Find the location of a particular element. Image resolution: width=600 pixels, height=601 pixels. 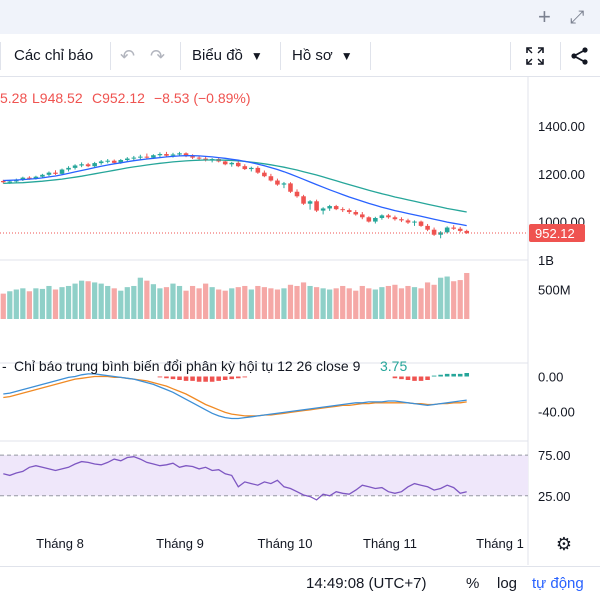

share-icon is located at coordinates (580, 56).